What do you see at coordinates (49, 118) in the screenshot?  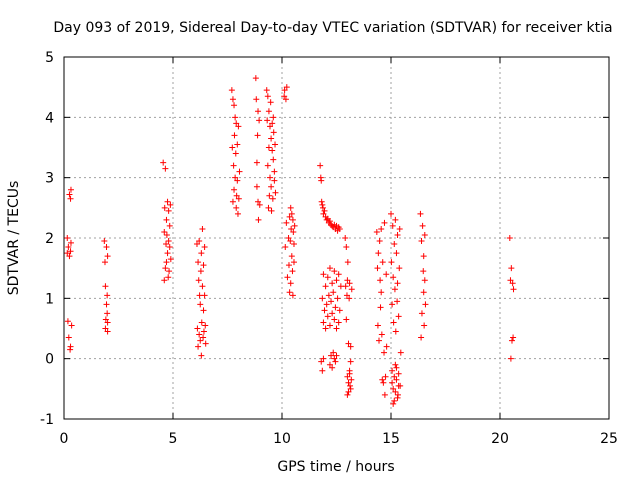 I see `y-tick-label: 4` at bounding box center [49, 118].